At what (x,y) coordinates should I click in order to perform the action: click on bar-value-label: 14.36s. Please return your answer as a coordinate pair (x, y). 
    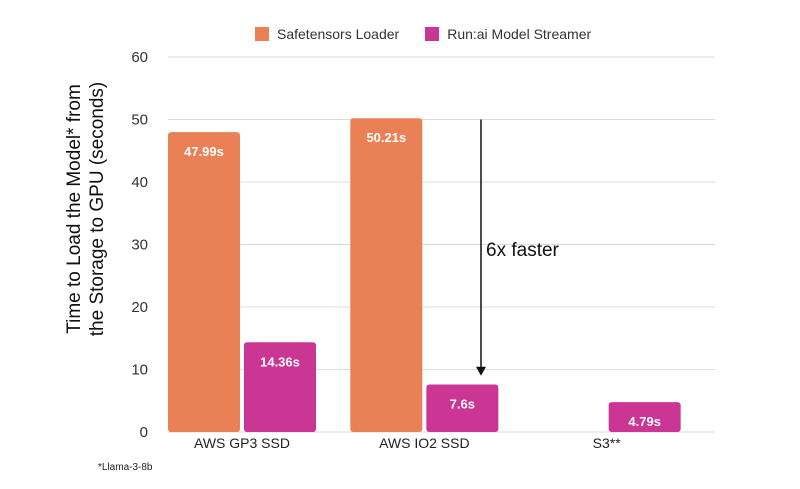
    Looking at the image, I should click on (280, 361).